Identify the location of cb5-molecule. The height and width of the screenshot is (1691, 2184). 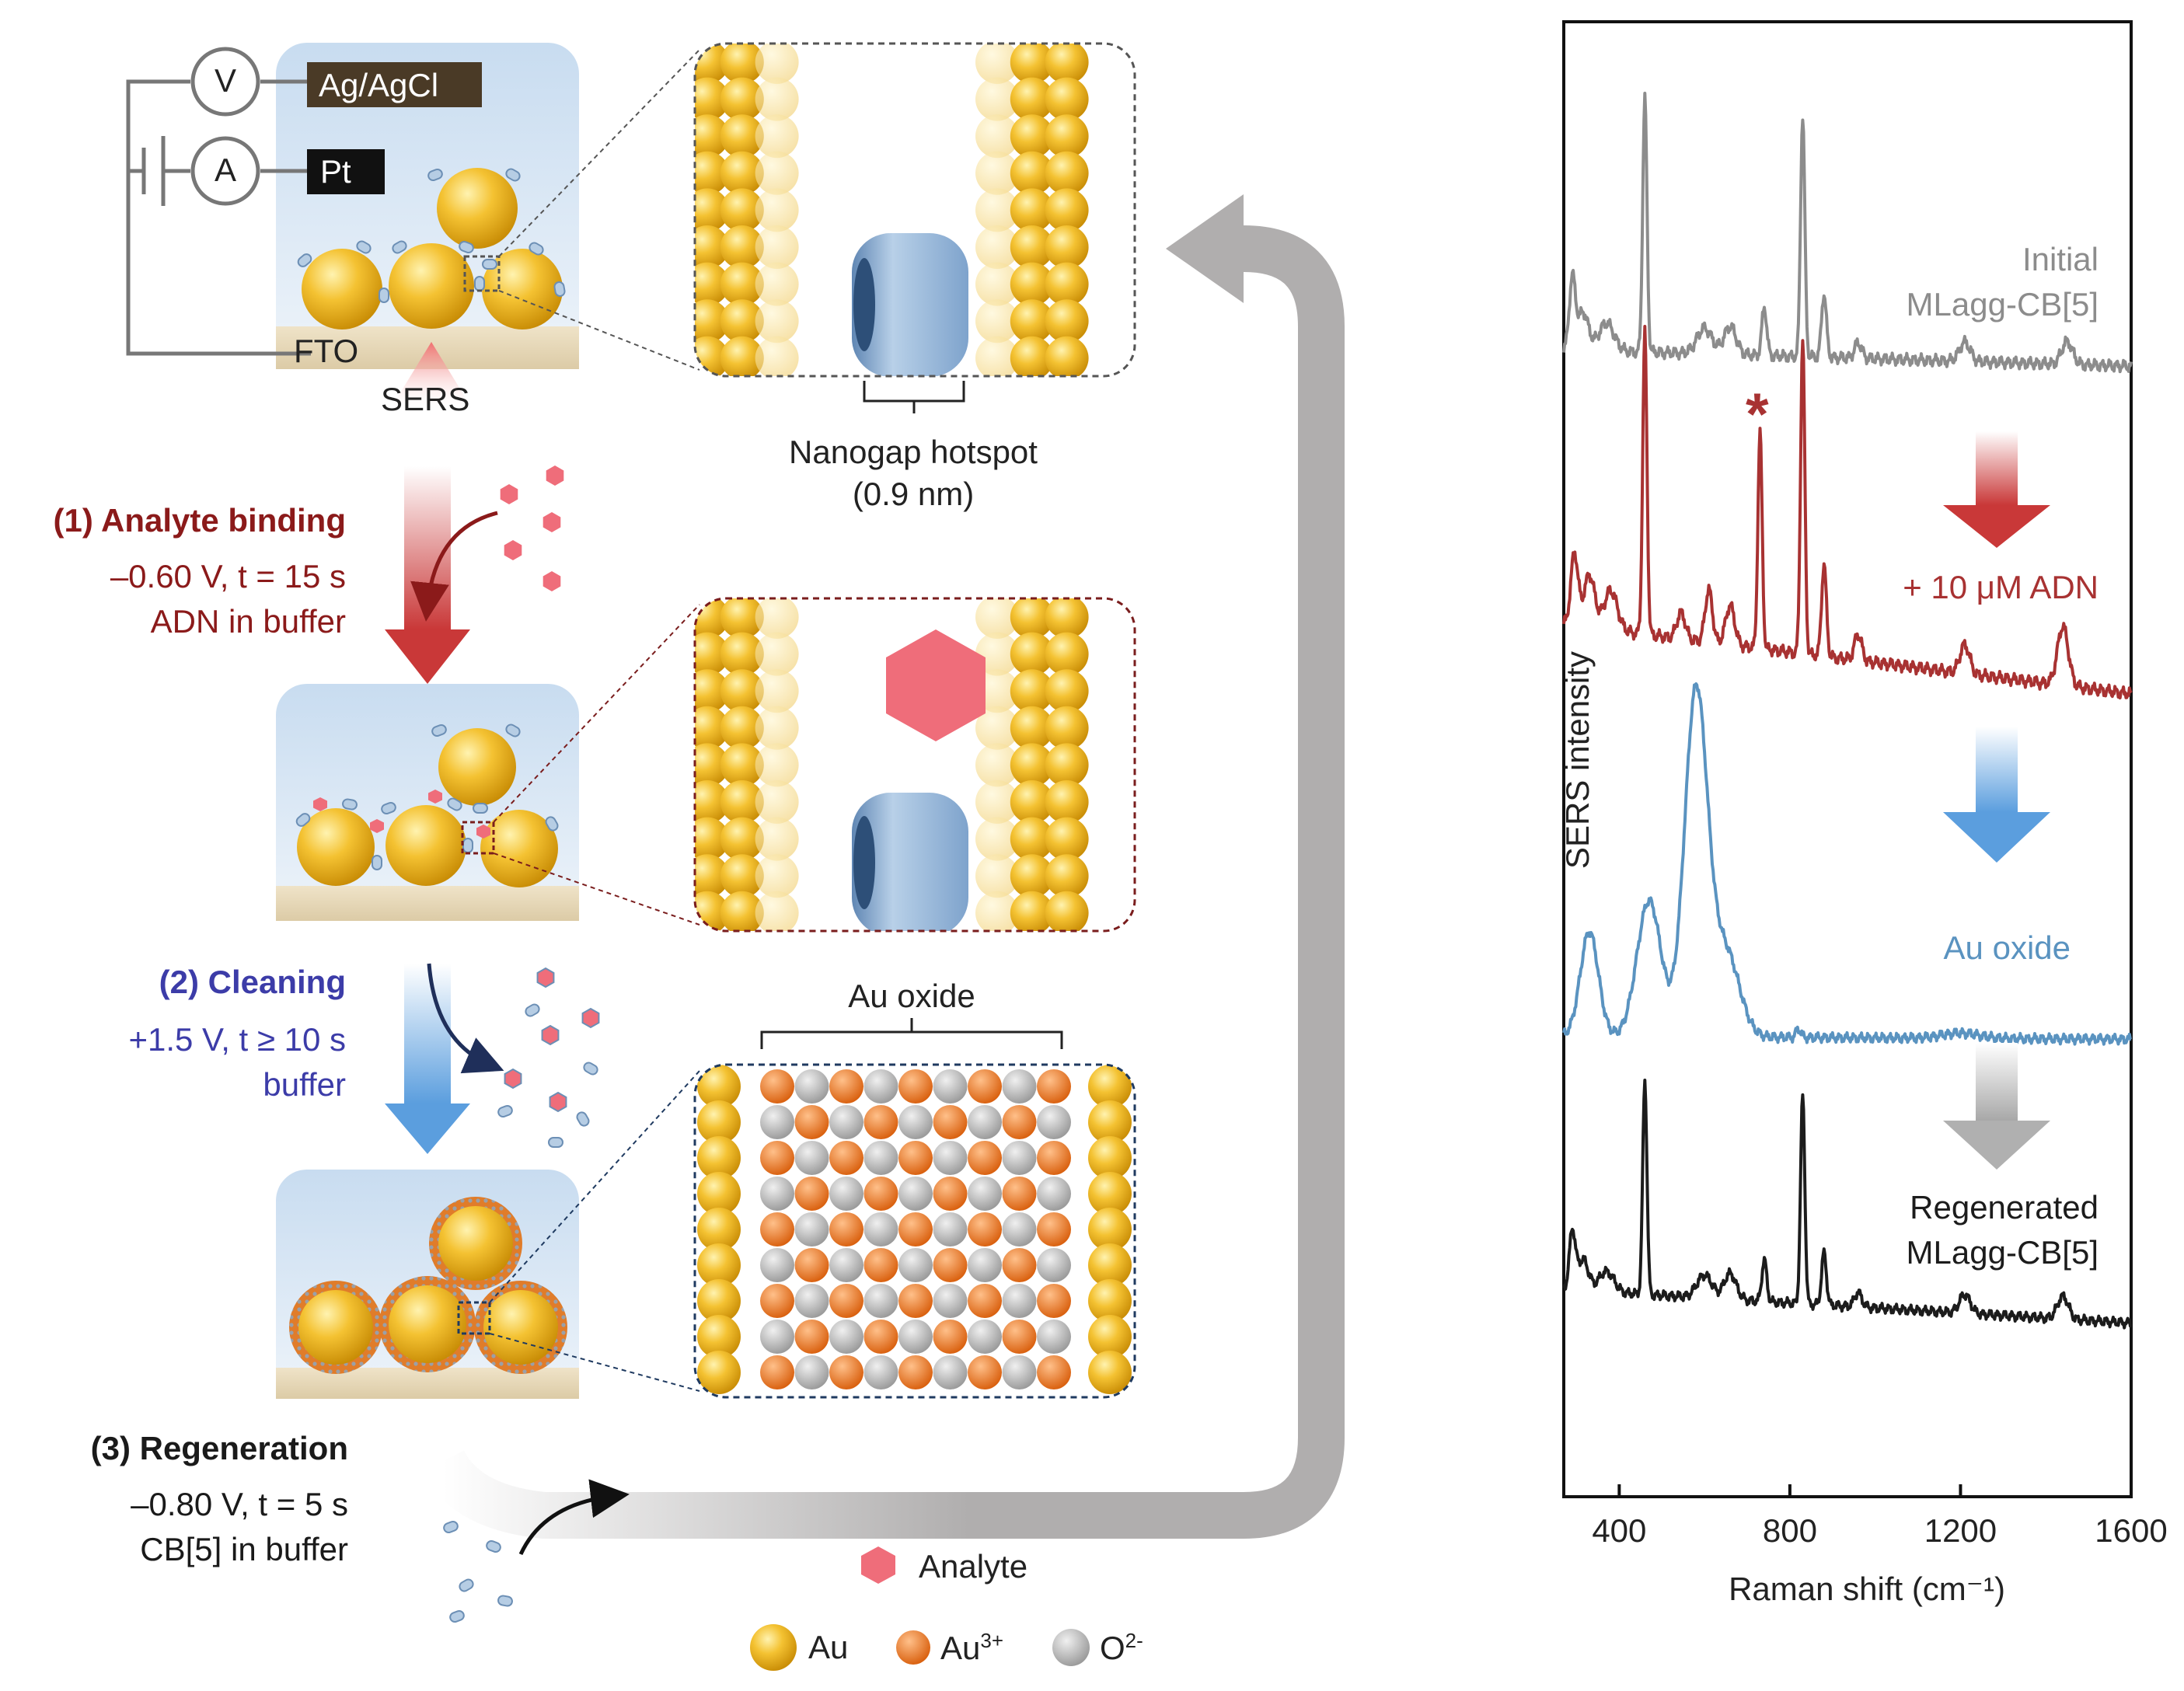
(910, 304).